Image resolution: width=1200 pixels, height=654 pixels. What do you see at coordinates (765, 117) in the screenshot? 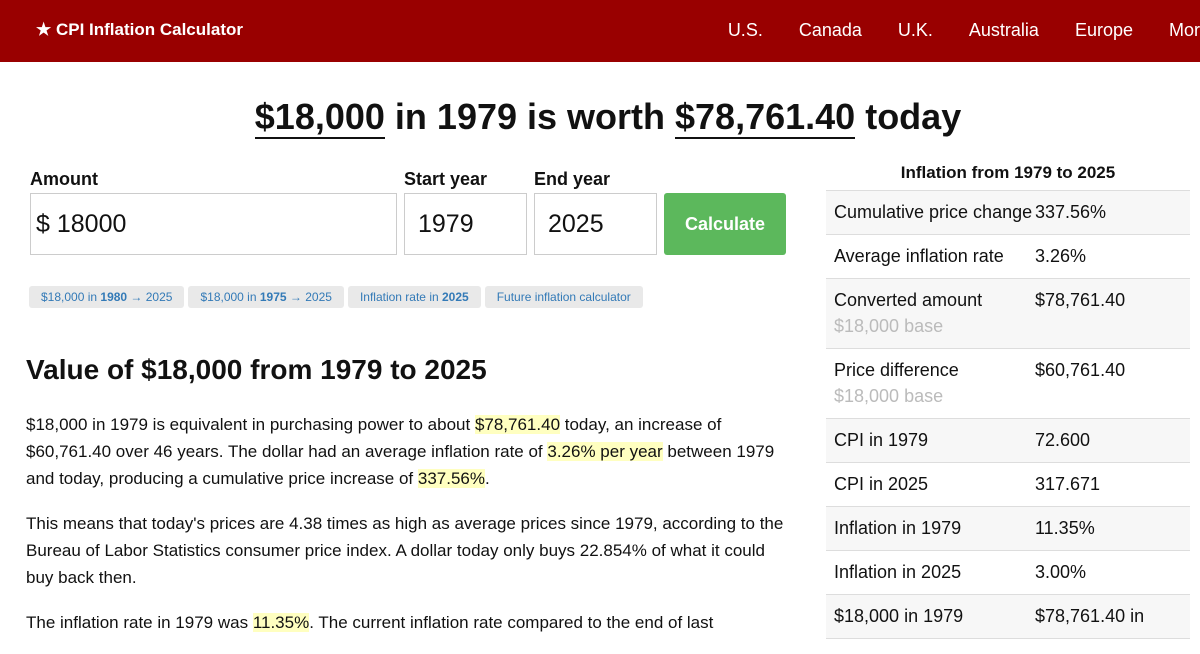
I see `headline-part: $78,761.40` at bounding box center [765, 117].